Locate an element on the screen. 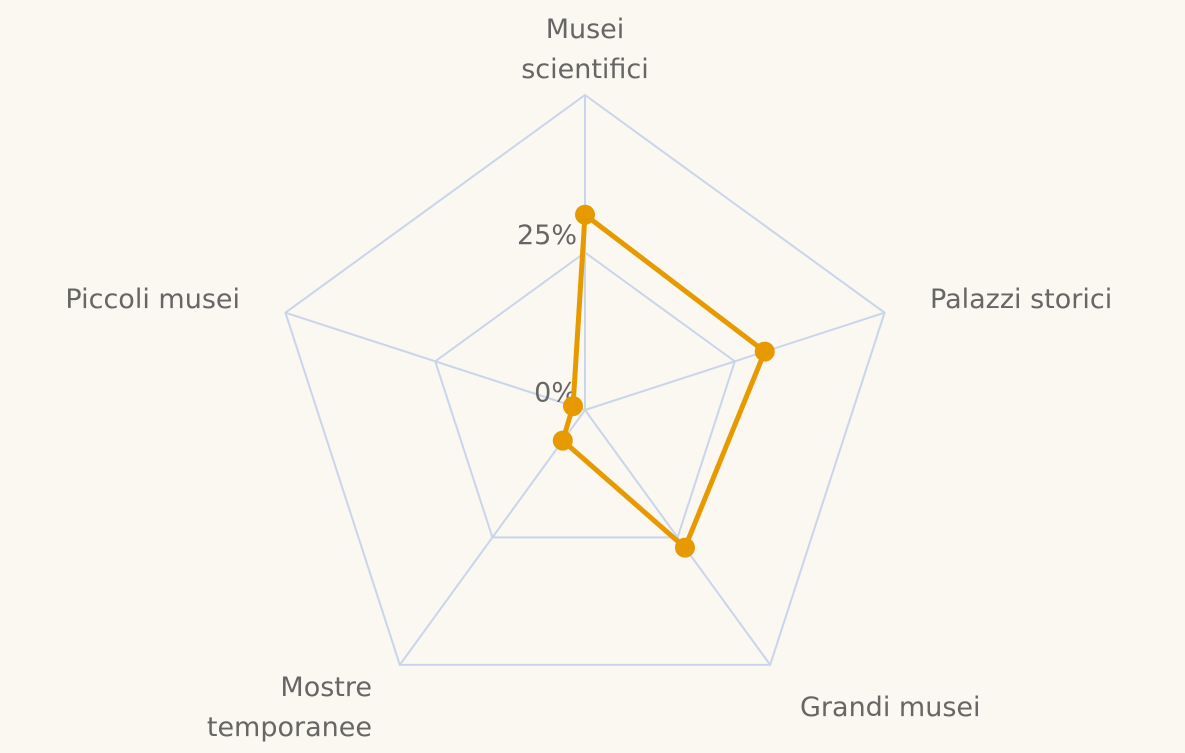 This screenshot has height=753, width=1185. category-label: Palazzi storici is located at coordinates (1021, 299).